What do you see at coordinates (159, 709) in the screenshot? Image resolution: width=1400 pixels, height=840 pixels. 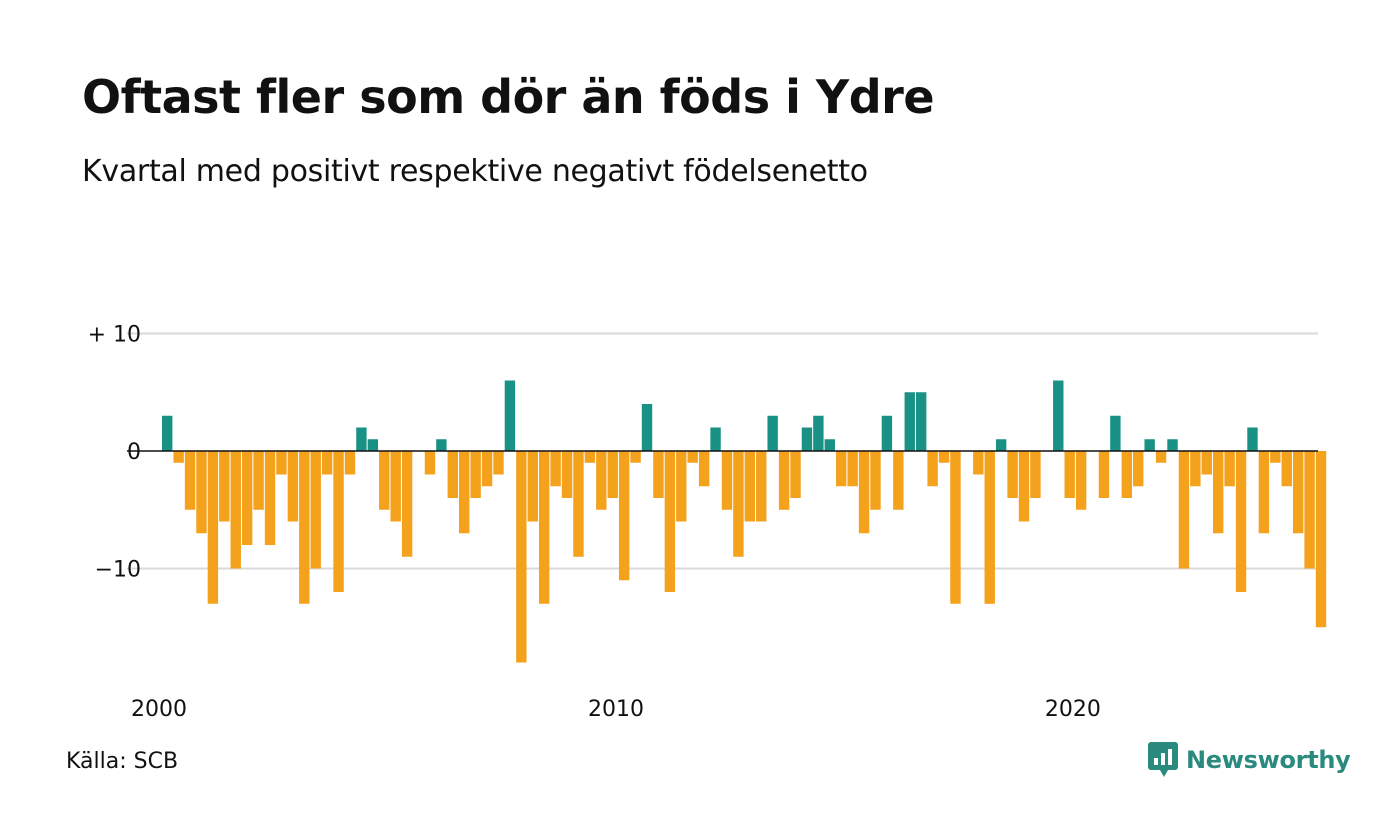 I see `x-tick-label: 2000` at bounding box center [159, 709].